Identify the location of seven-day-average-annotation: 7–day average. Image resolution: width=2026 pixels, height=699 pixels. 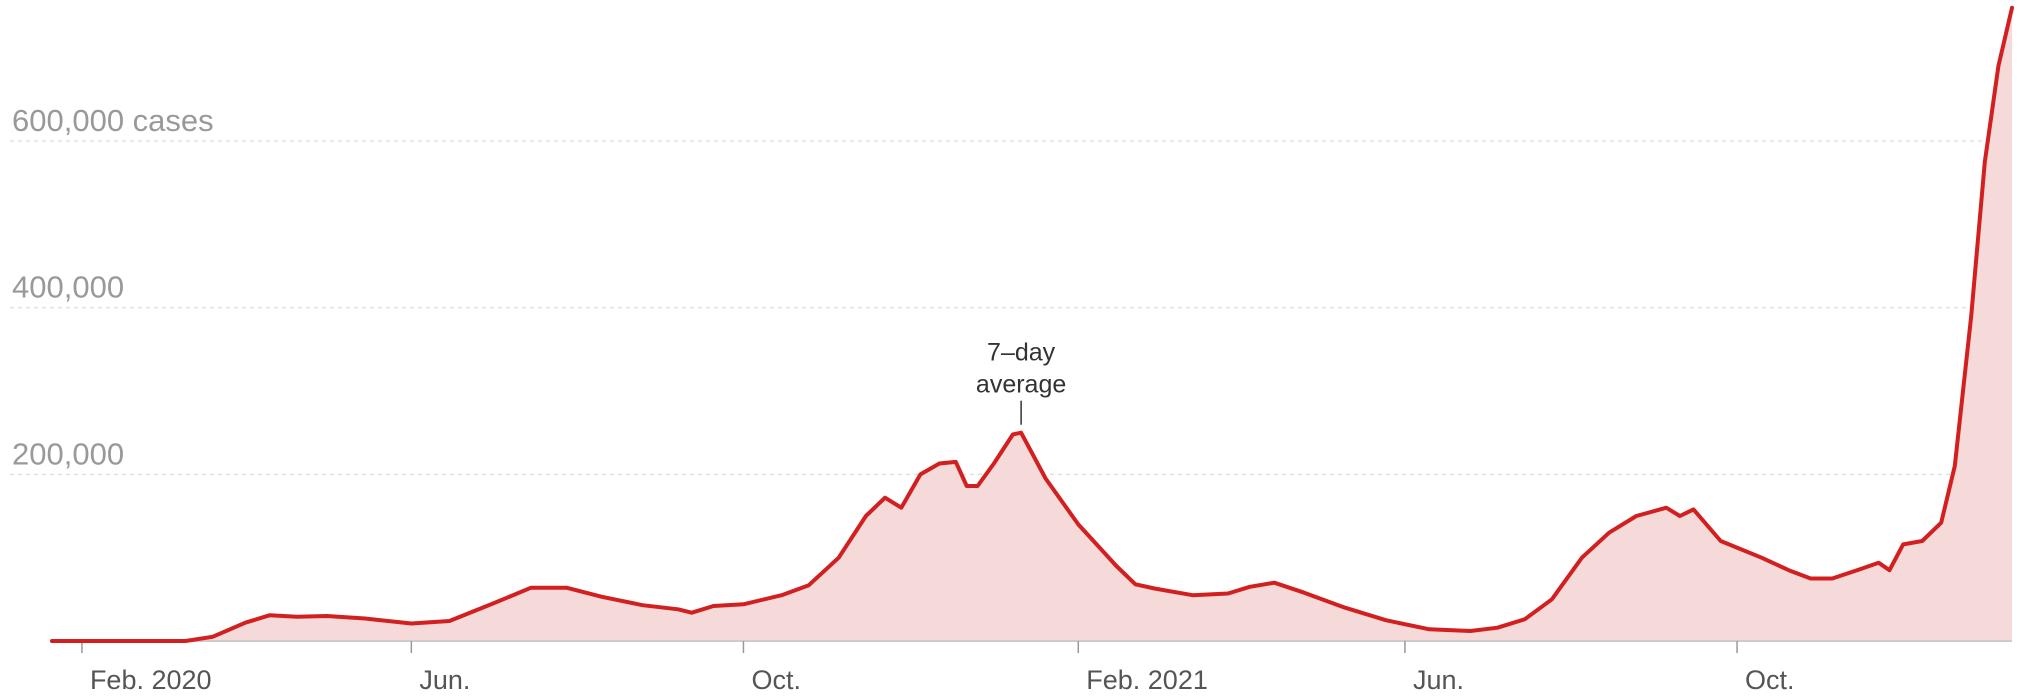
(1021, 382).